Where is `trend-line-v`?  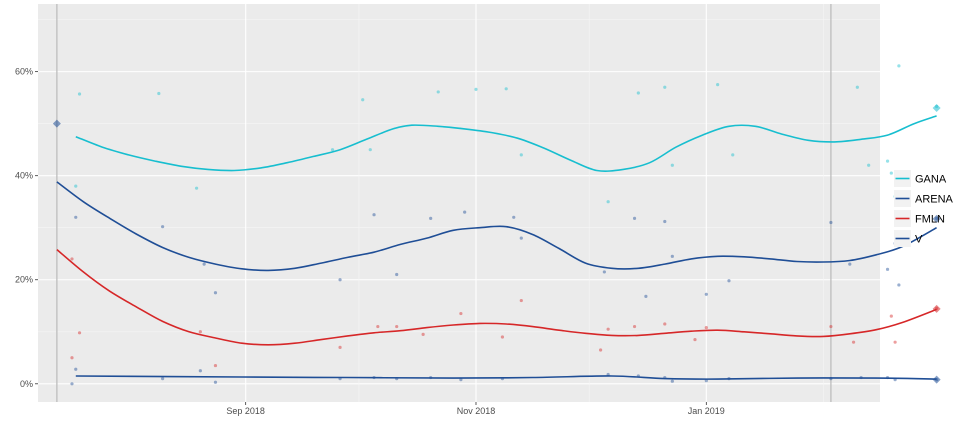 trend-line-v is located at coordinates (506, 377).